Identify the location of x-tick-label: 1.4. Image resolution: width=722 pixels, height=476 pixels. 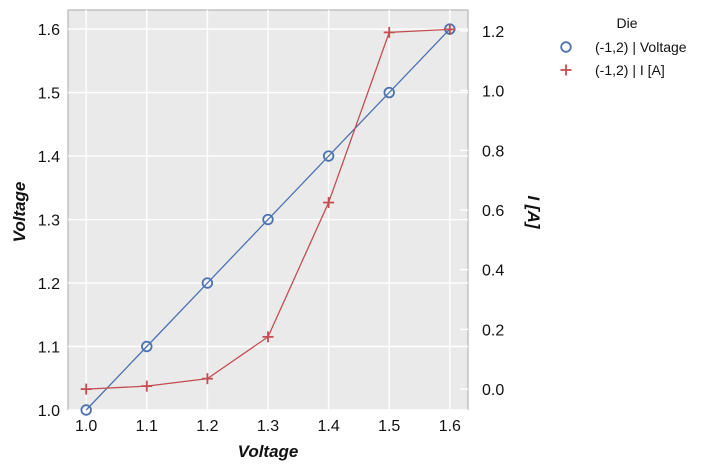
(328, 426).